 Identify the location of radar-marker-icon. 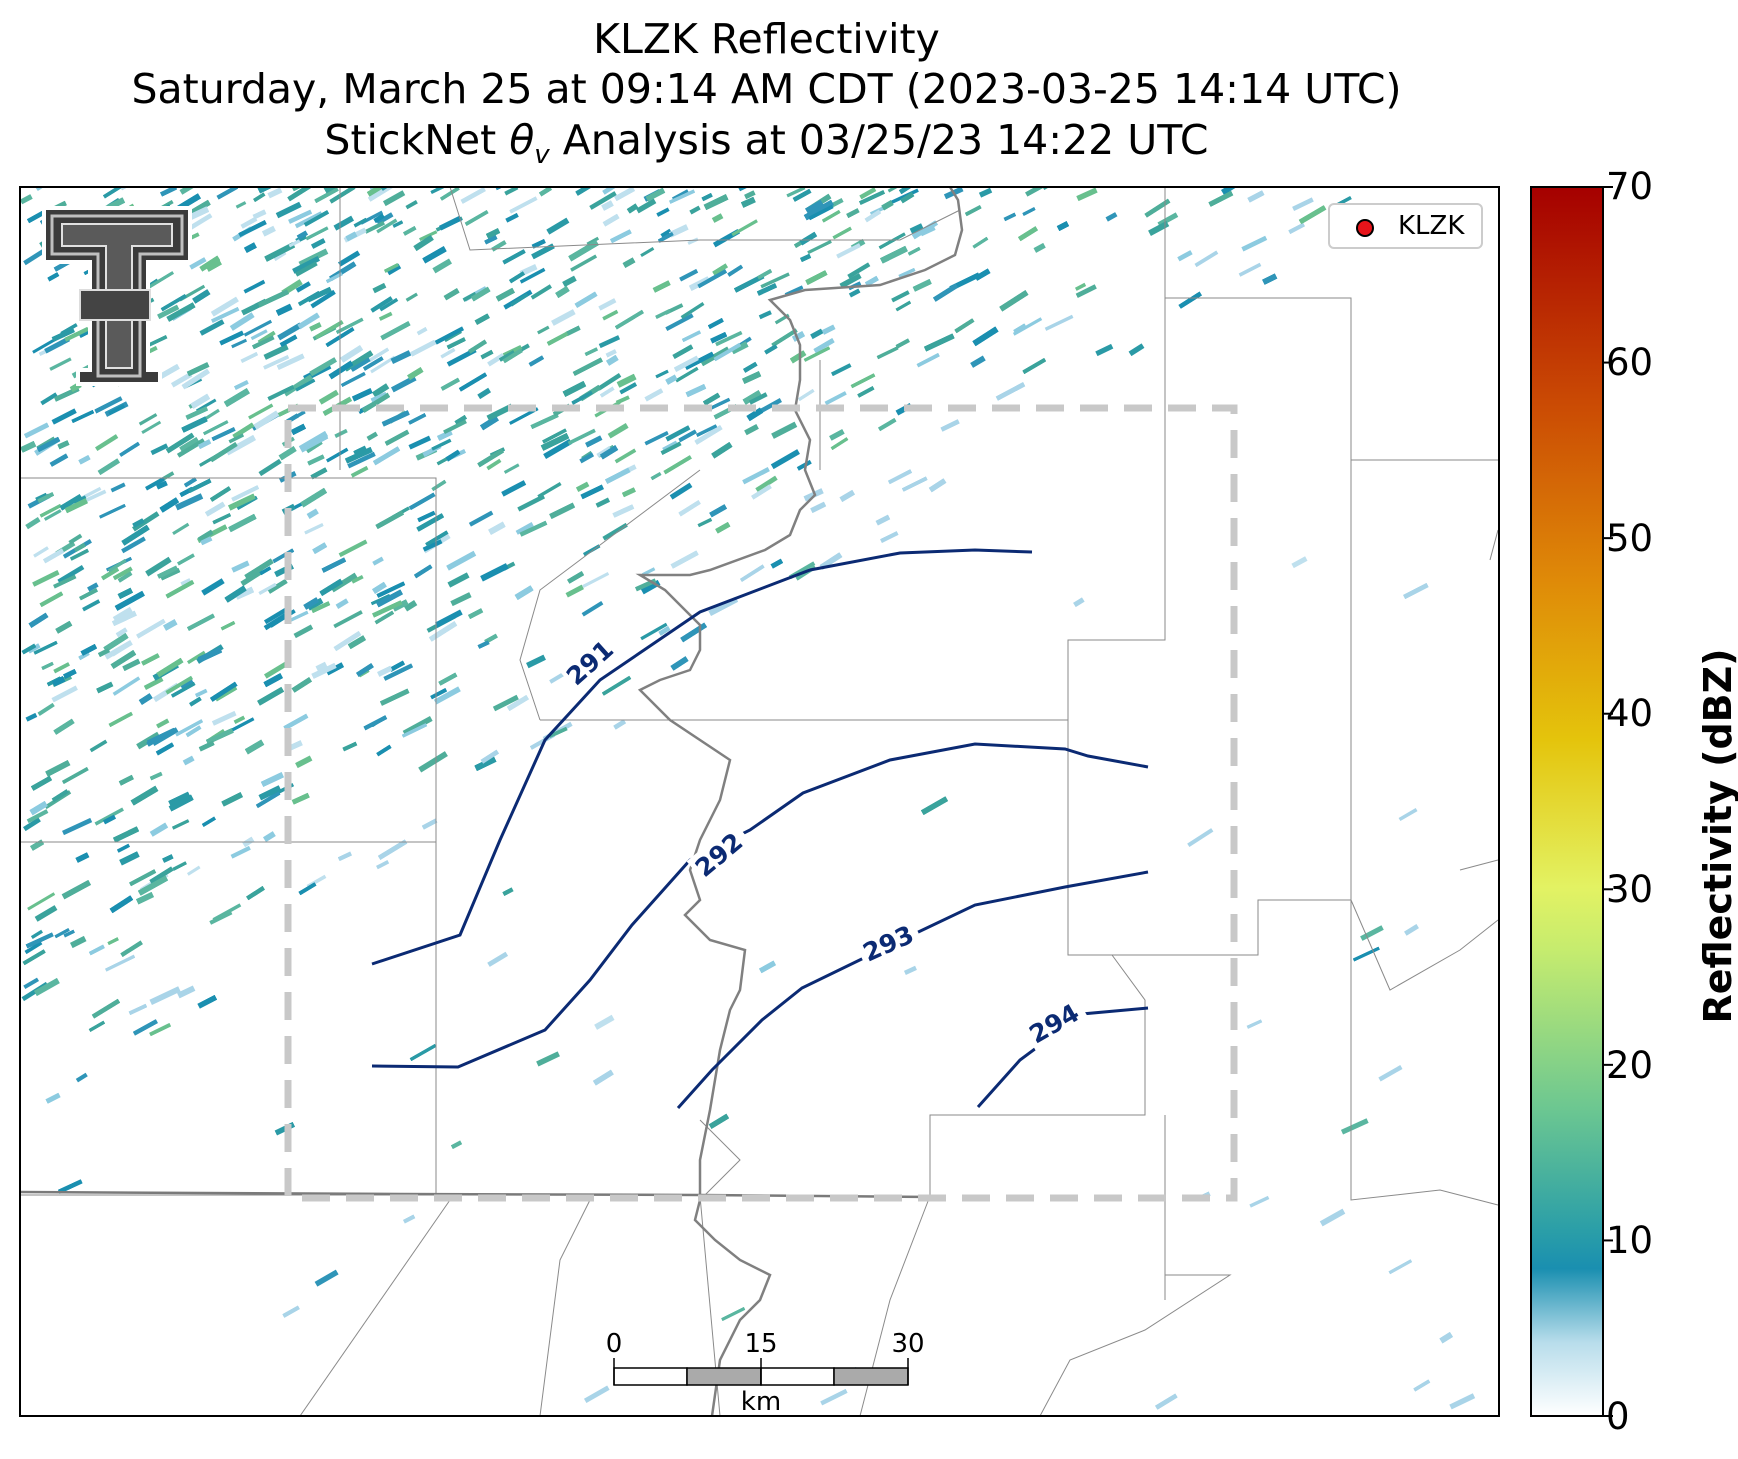
(1365, 228).